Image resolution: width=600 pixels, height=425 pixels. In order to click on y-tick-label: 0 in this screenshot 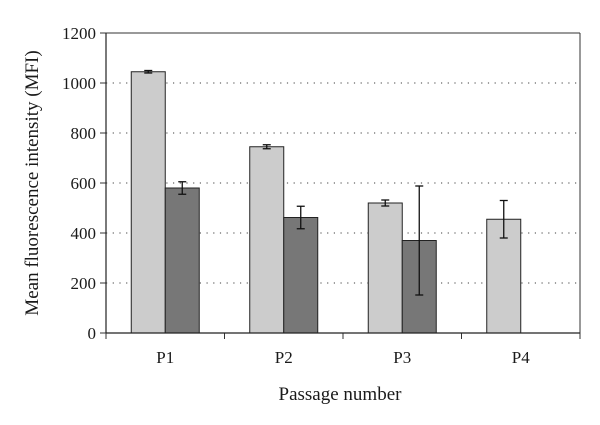, I will do `click(92, 333)`.